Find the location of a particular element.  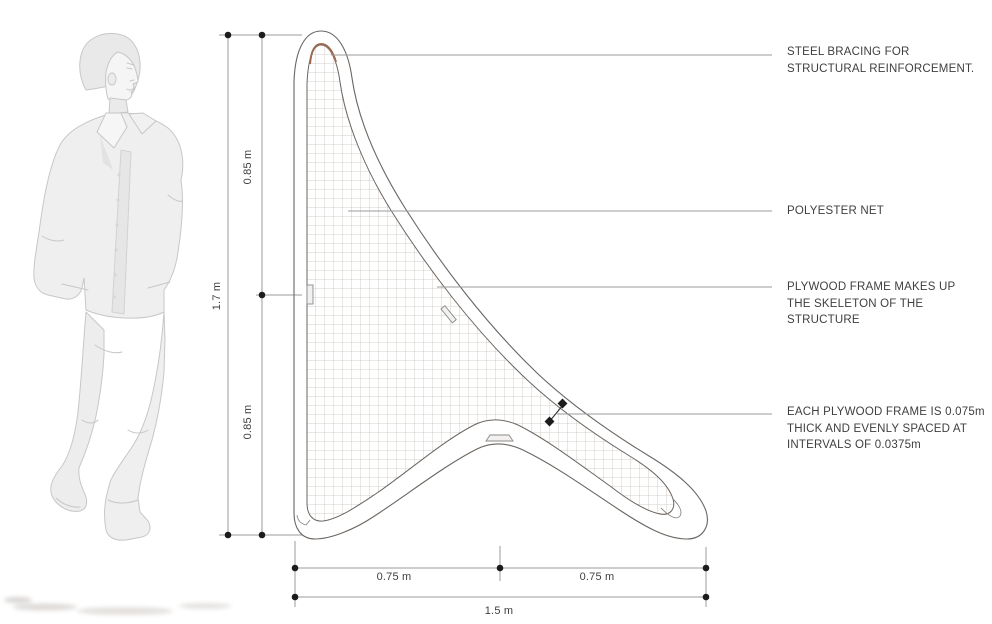

frame-thickness-markers is located at coordinates (556, 412).